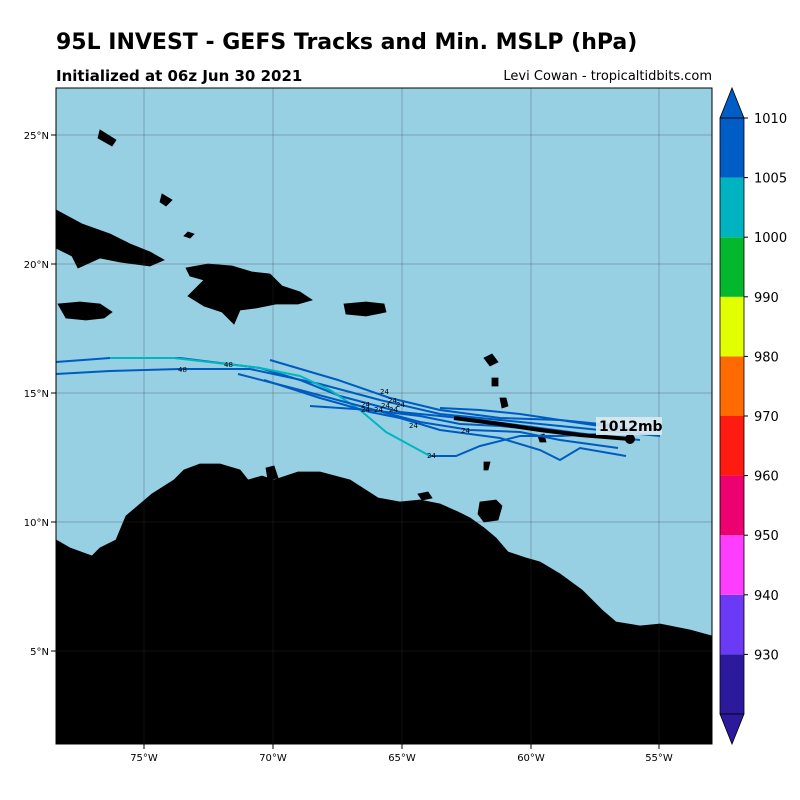  What do you see at coordinates (732, 729) in the screenshot?
I see `colorbar-min-extension` at bounding box center [732, 729].